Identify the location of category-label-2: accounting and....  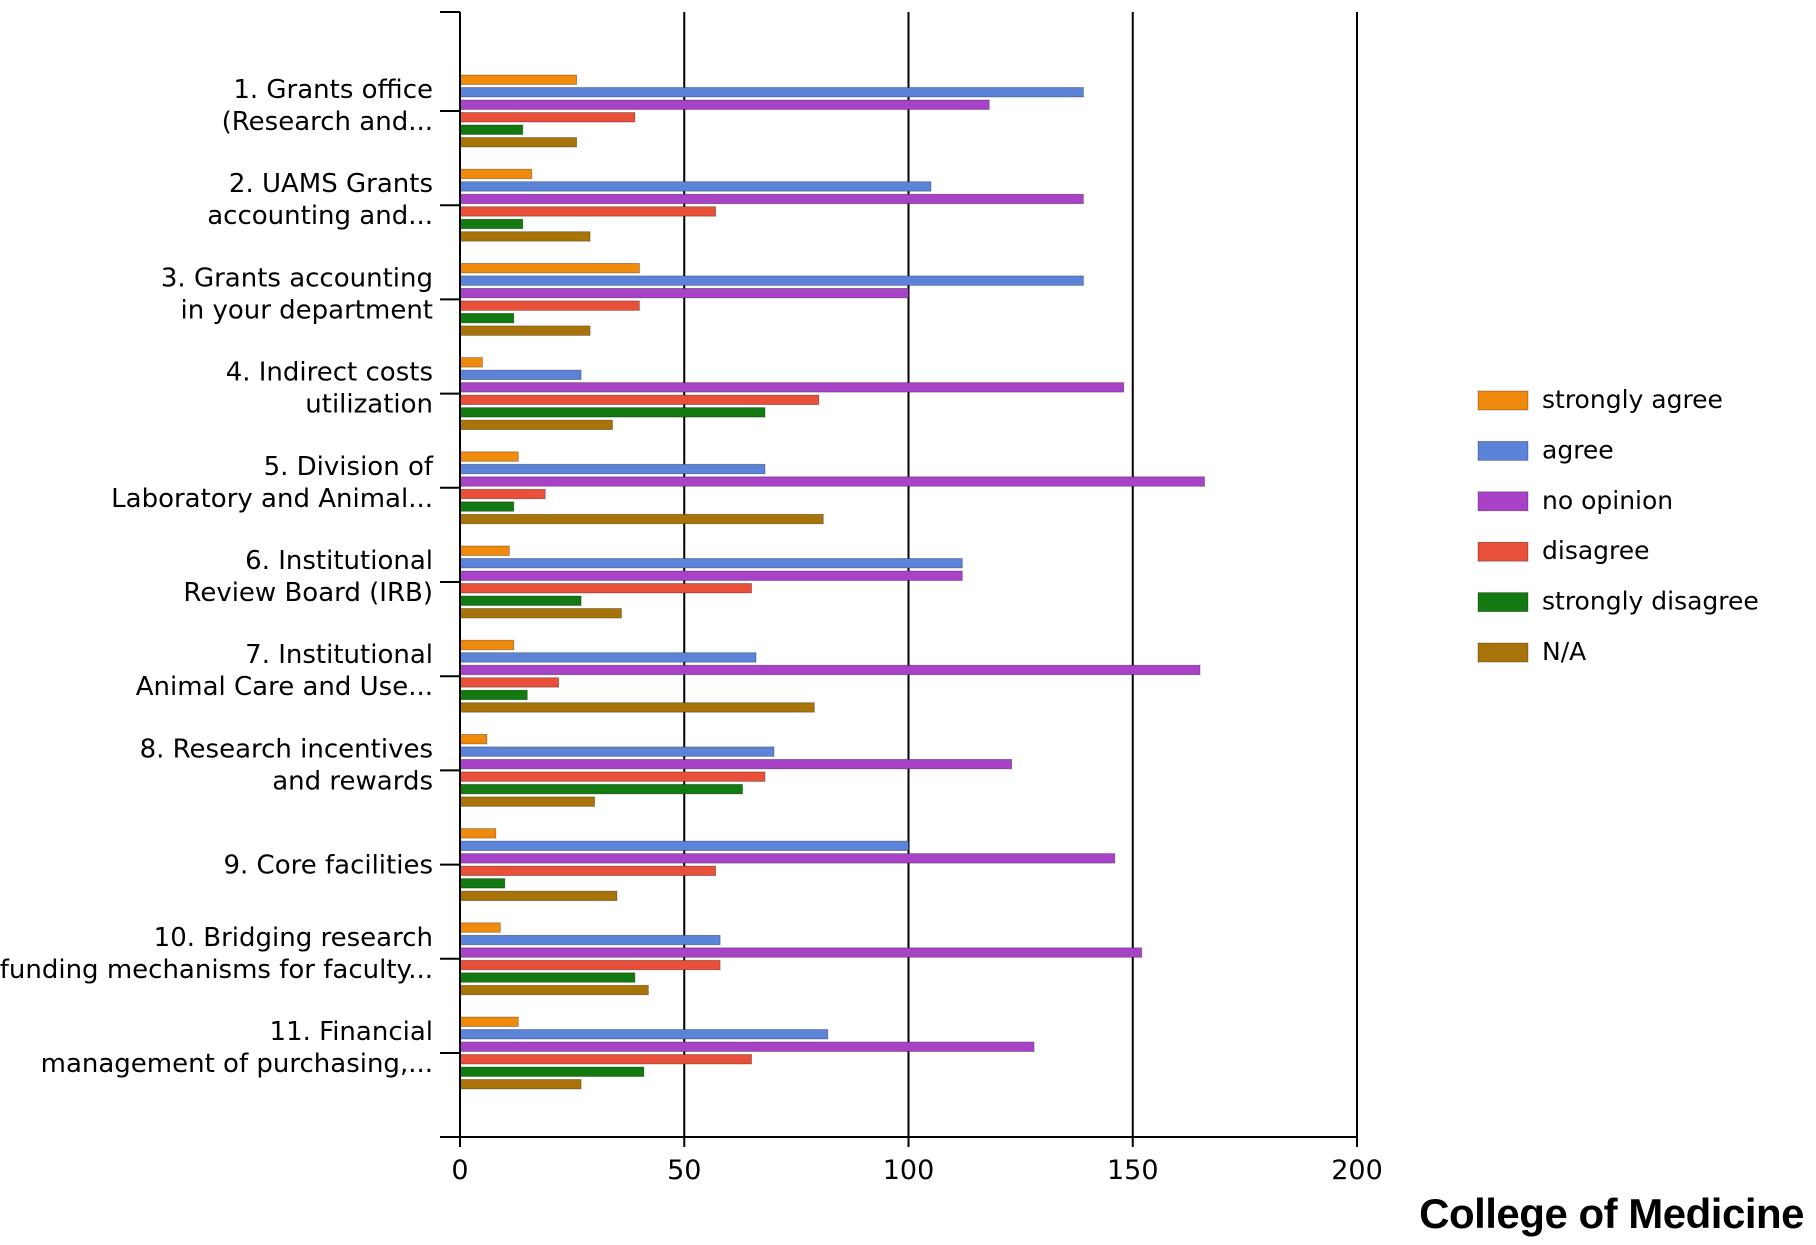
(320, 216).